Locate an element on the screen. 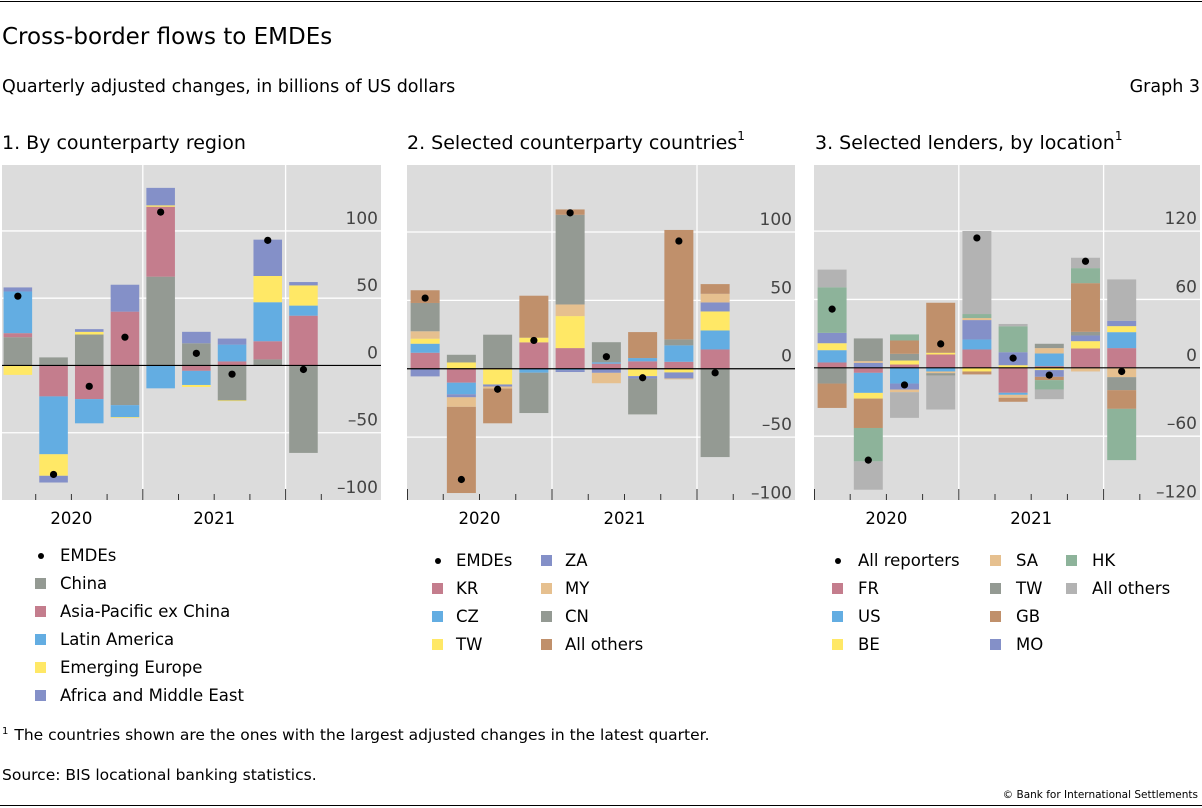 This screenshot has width=1202, height=808. legend-item: MO is located at coordinates (1016, 645).